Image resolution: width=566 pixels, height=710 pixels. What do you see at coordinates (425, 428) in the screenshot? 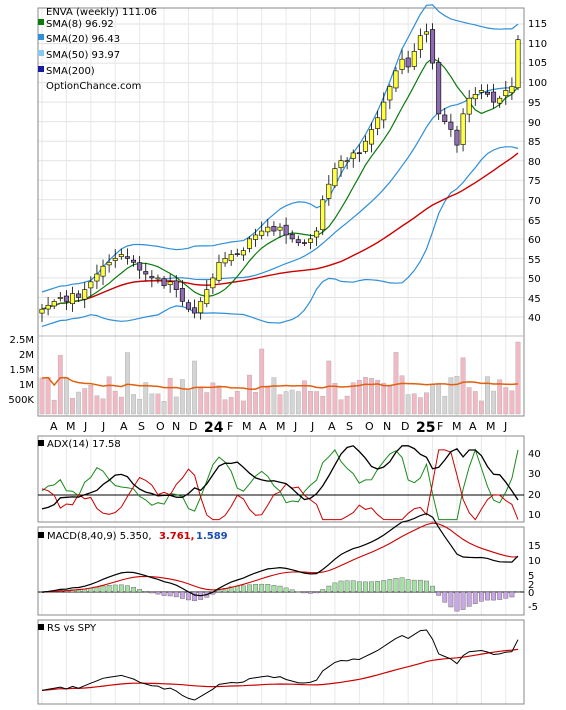
I see `x-tick-21: 25` at bounding box center [425, 428].